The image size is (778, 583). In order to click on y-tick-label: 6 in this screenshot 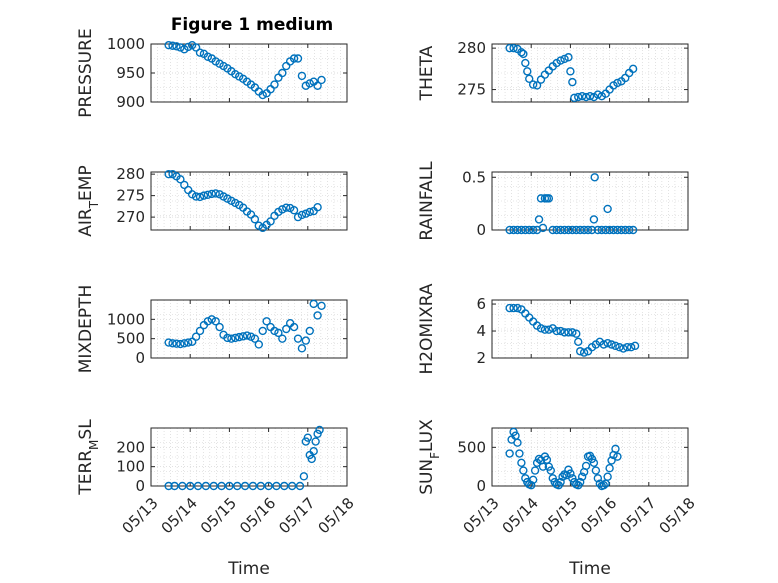, I will do `click(481, 304)`.